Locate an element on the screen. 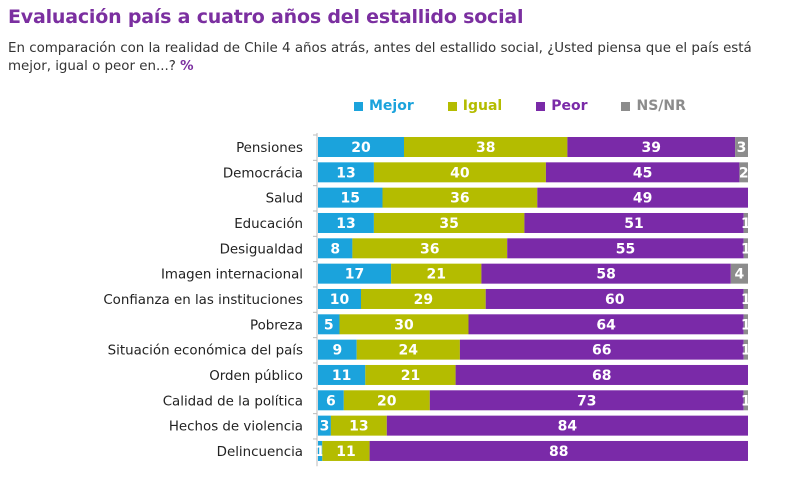  legend-label: Igual is located at coordinates (482, 106).